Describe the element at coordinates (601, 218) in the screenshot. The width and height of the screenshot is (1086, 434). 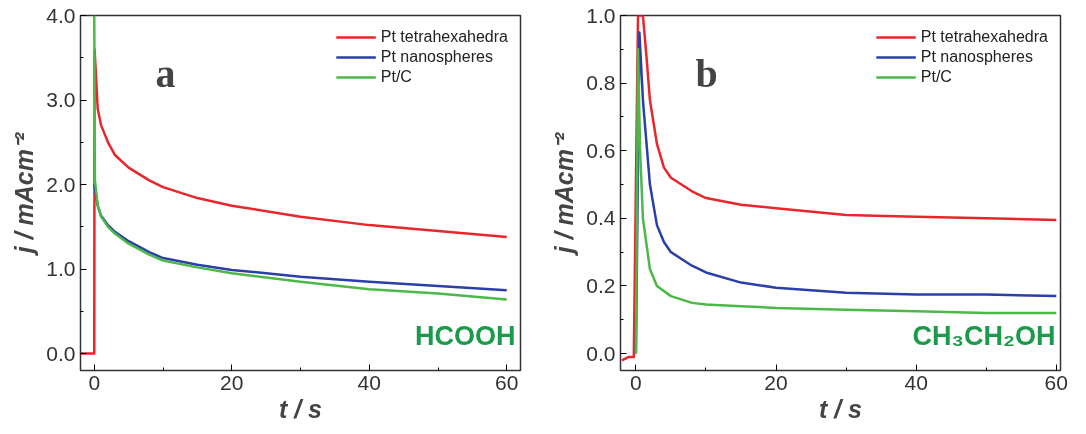
I see `y-tick-label: 0.4` at that location.